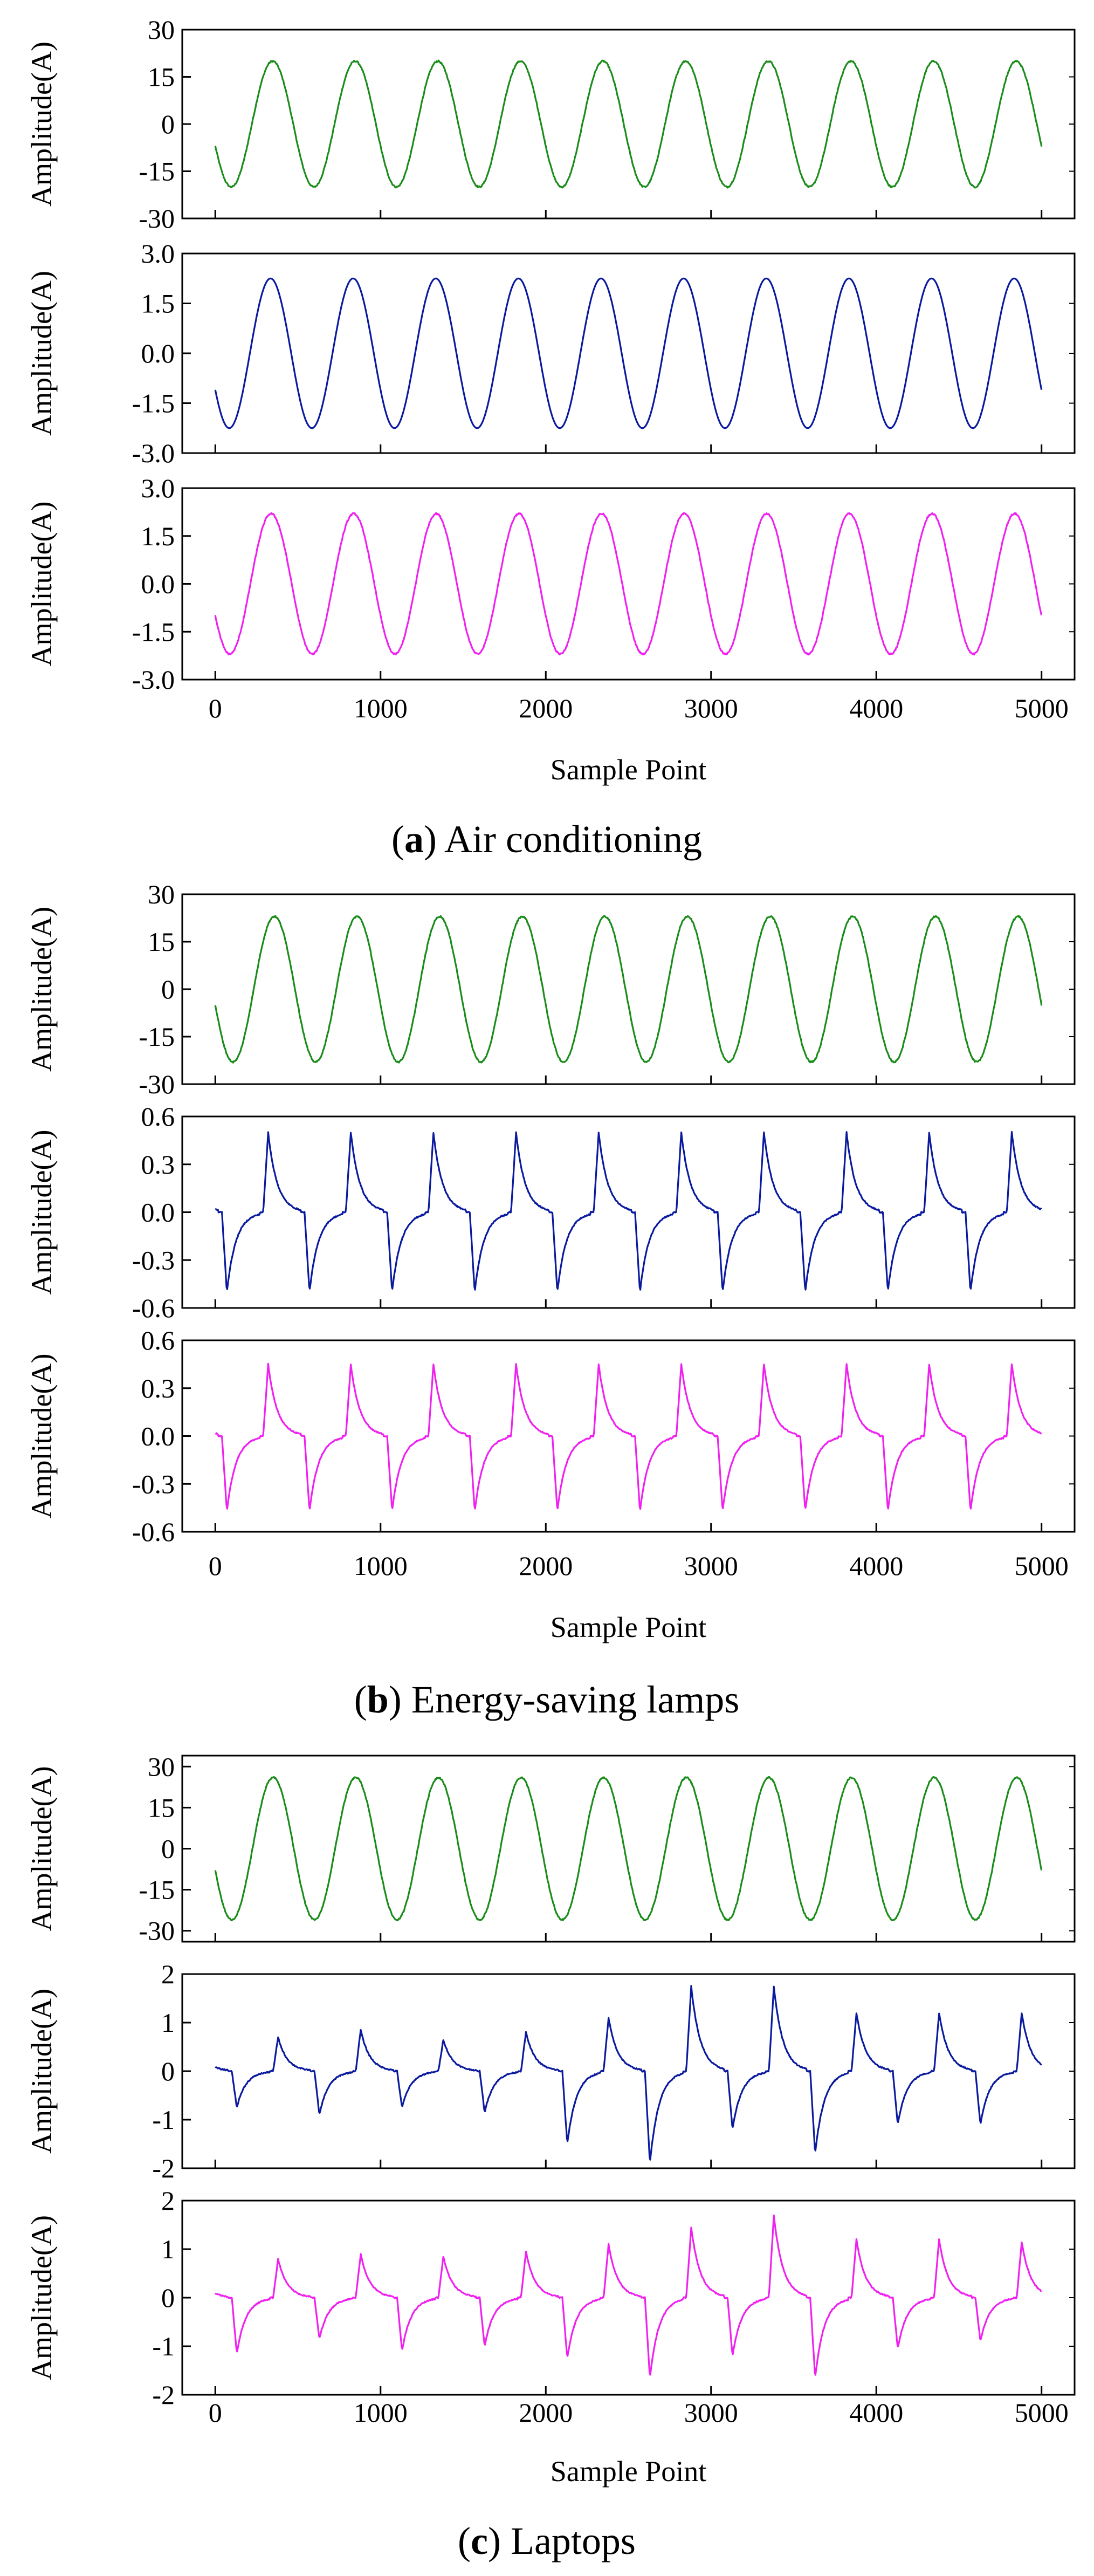 Image resolution: width=1094 pixels, height=2576 pixels. I want to click on figure-caption-a: (a) Air conditioning, so click(546, 839).